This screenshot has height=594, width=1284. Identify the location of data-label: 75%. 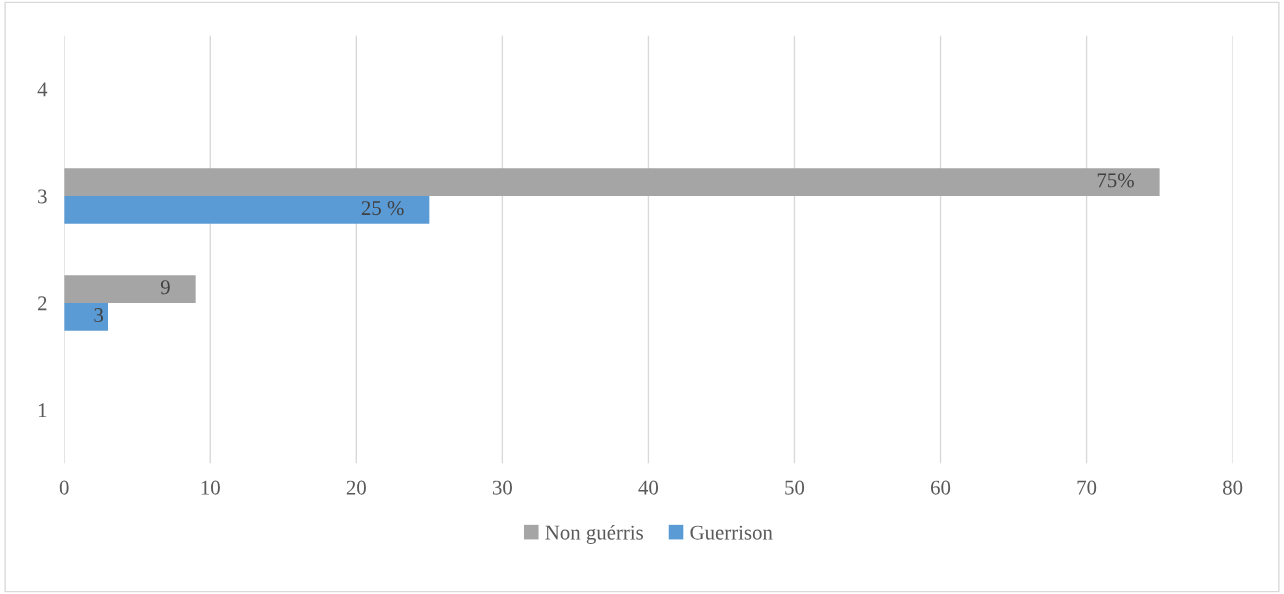
(1115, 180).